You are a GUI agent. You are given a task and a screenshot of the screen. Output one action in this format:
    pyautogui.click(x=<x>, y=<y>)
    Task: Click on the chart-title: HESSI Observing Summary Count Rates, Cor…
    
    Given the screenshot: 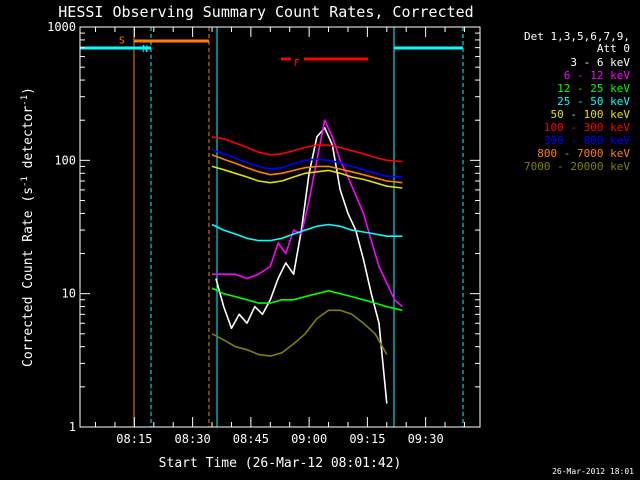 What is the action you would take?
    pyautogui.click(x=265, y=12)
    